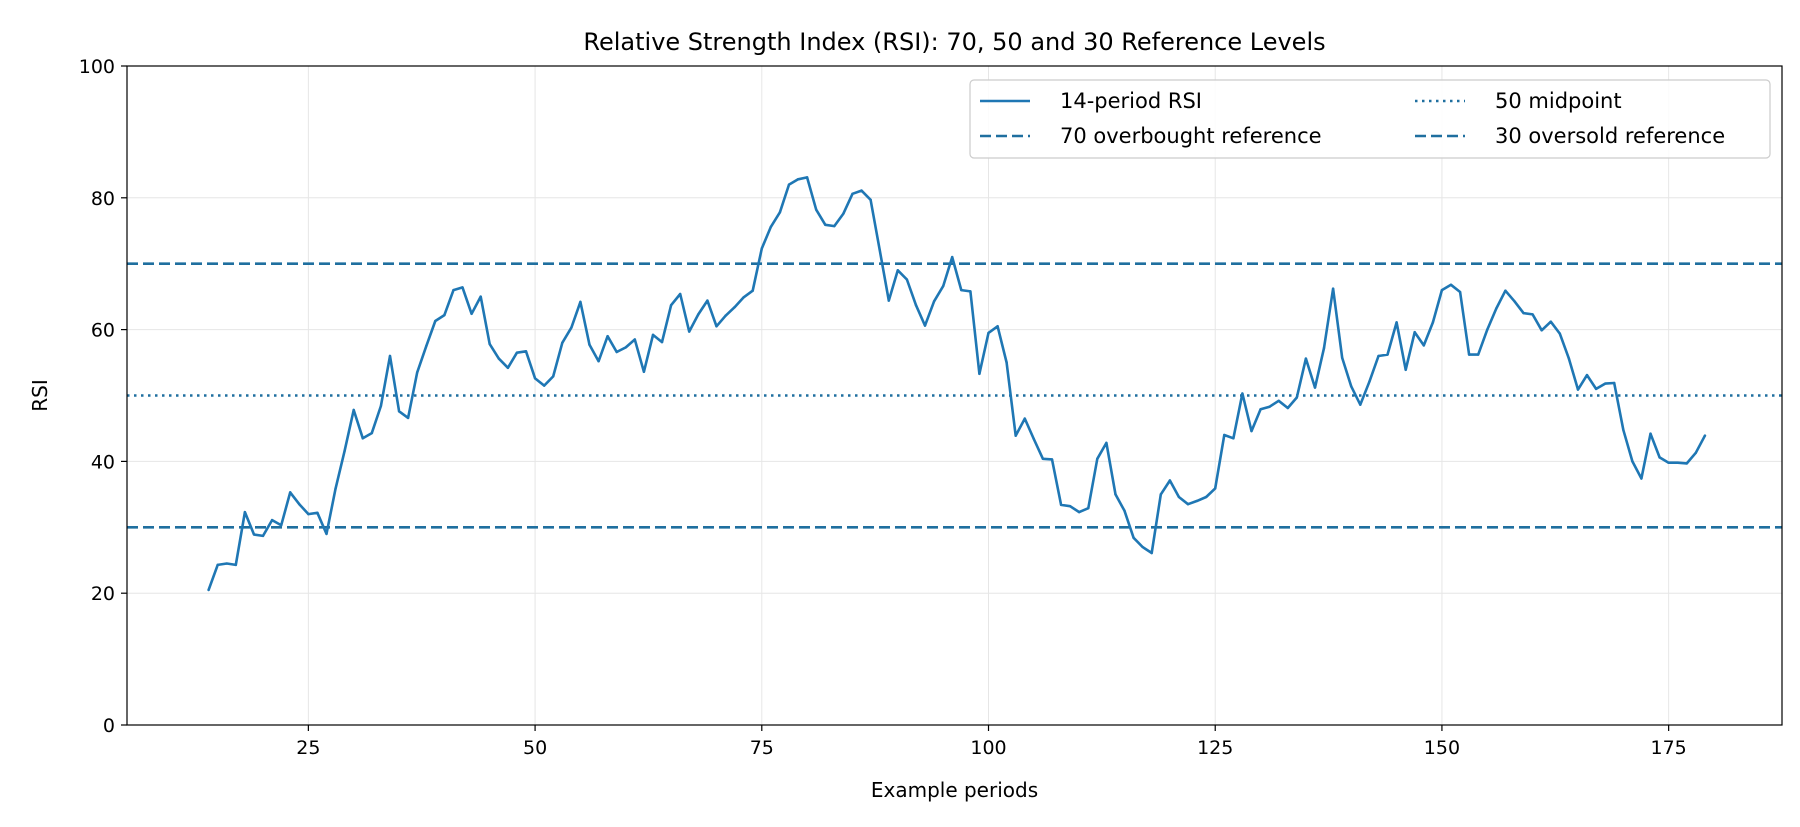 The image size is (1800, 827). What do you see at coordinates (1558, 101) in the screenshot?
I see `legend-label: 50 midpoint` at bounding box center [1558, 101].